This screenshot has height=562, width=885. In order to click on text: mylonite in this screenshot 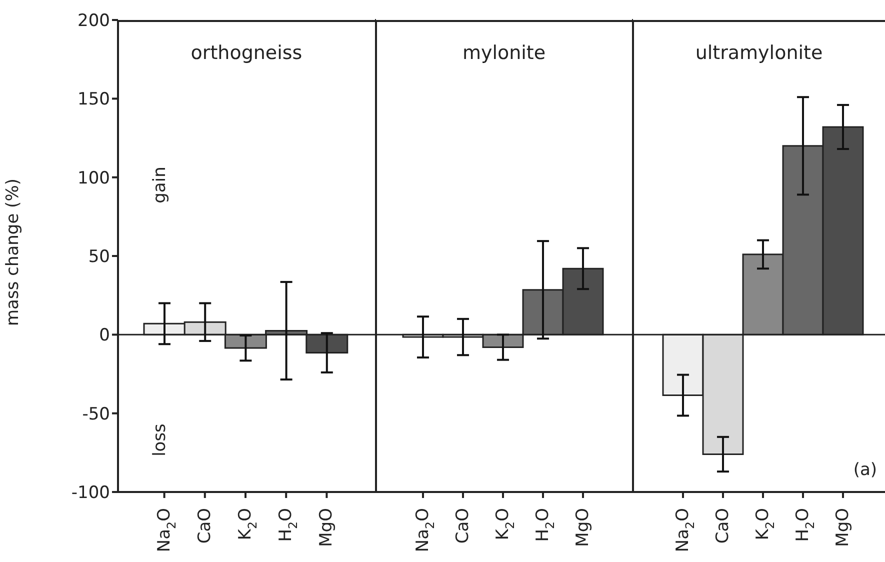, I will do `click(504, 53)`.